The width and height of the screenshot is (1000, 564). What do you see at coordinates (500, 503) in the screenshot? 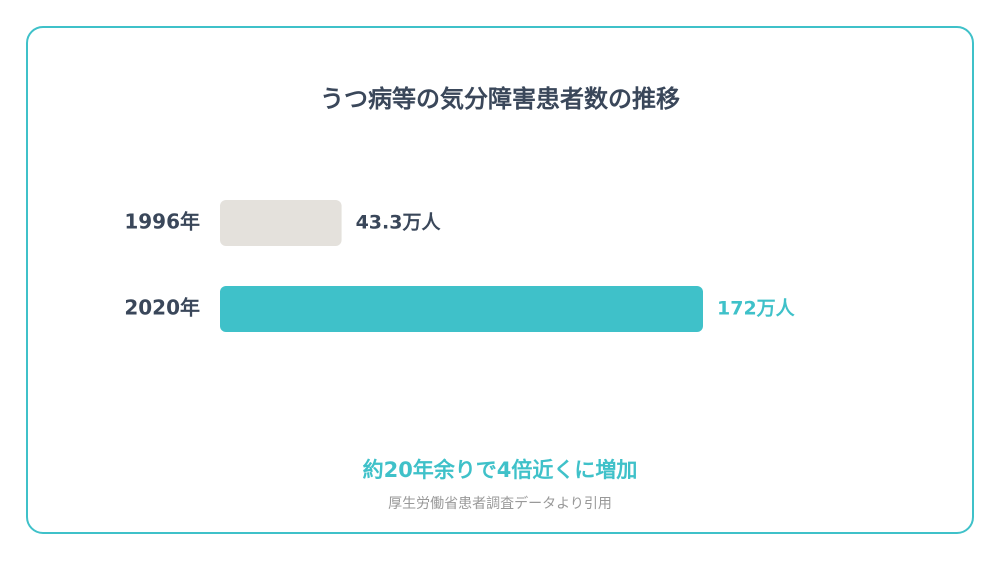
I see `source: 厚生労働省患者調査データより引用` at bounding box center [500, 503].